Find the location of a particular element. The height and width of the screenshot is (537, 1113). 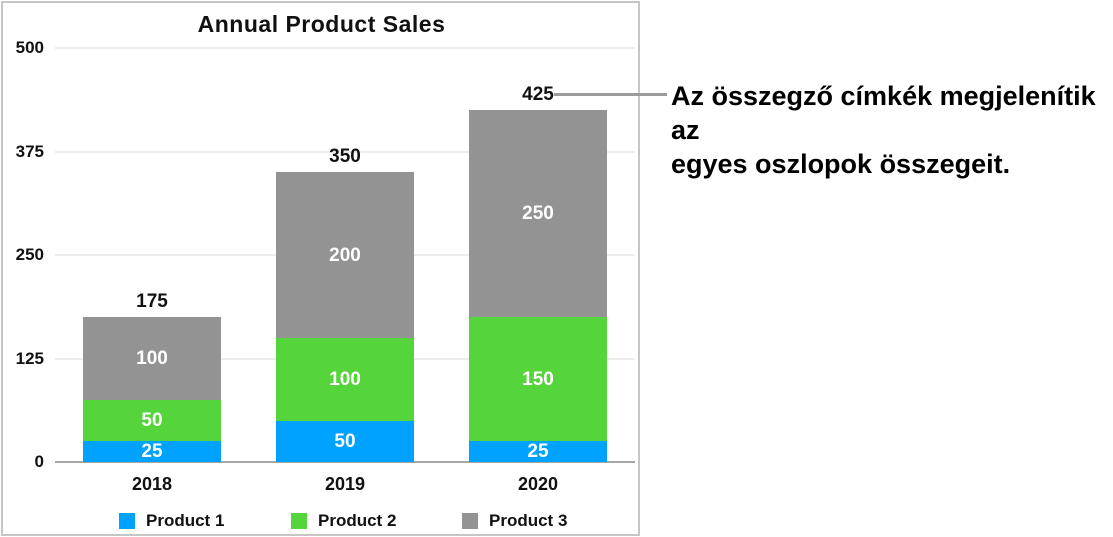

callout-line is located at coordinates (610, 94).